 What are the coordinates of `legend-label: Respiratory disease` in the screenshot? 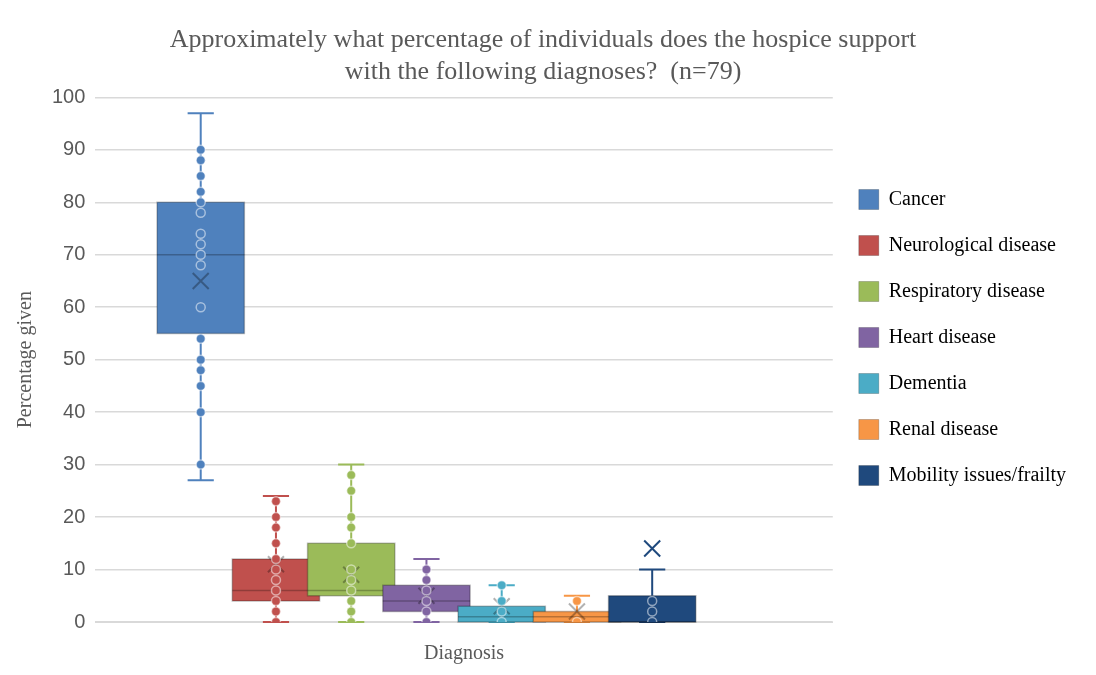 It's located at (966, 290).